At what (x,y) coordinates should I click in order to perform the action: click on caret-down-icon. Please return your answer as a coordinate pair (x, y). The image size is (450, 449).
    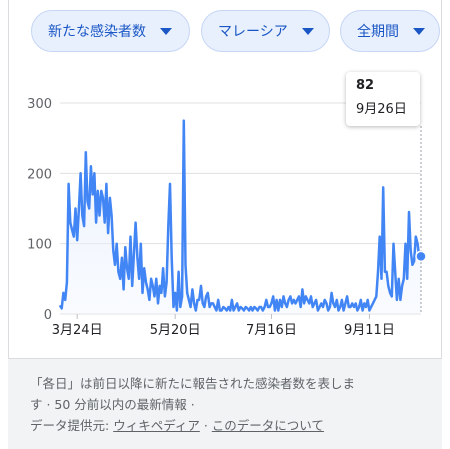
    Looking at the image, I should click on (307, 31).